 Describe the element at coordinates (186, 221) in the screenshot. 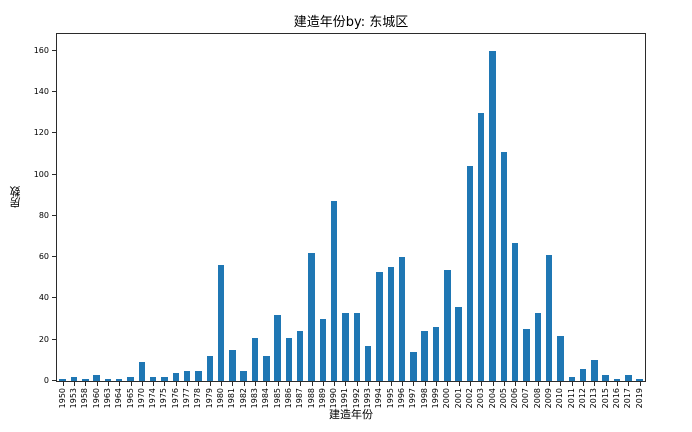

I see `bar-slot-1977: 1977` at that location.